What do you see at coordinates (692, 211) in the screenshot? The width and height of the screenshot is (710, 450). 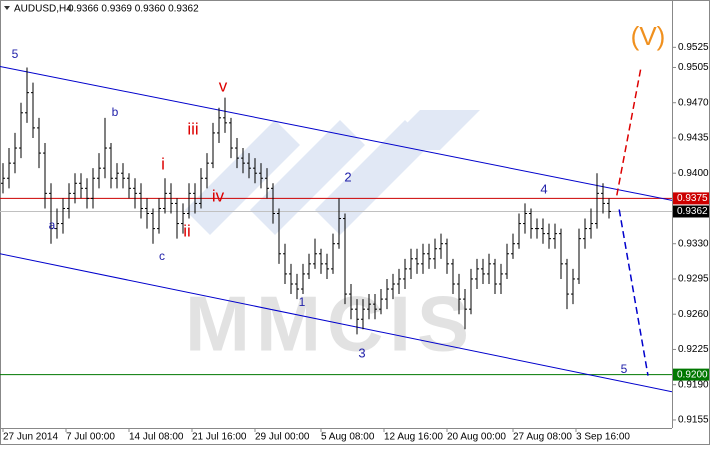 I see `level-label: 0.9362` at bounding box center [692, 211].